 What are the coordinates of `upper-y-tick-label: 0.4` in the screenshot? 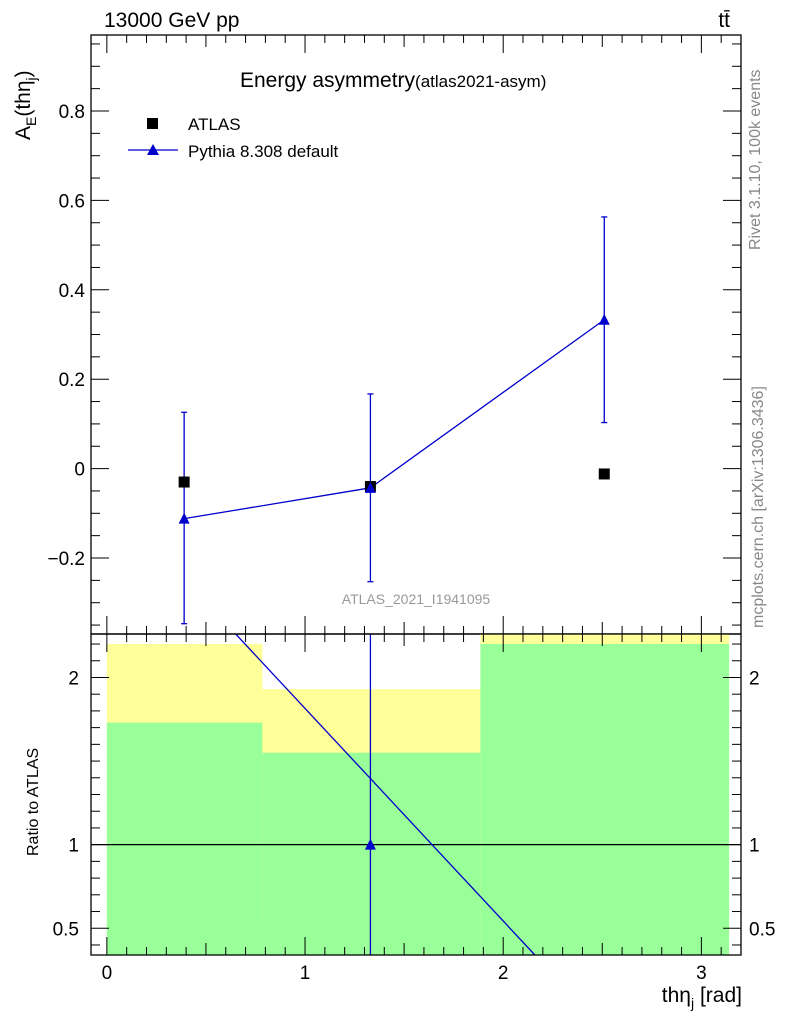 It's located at (72, 291).